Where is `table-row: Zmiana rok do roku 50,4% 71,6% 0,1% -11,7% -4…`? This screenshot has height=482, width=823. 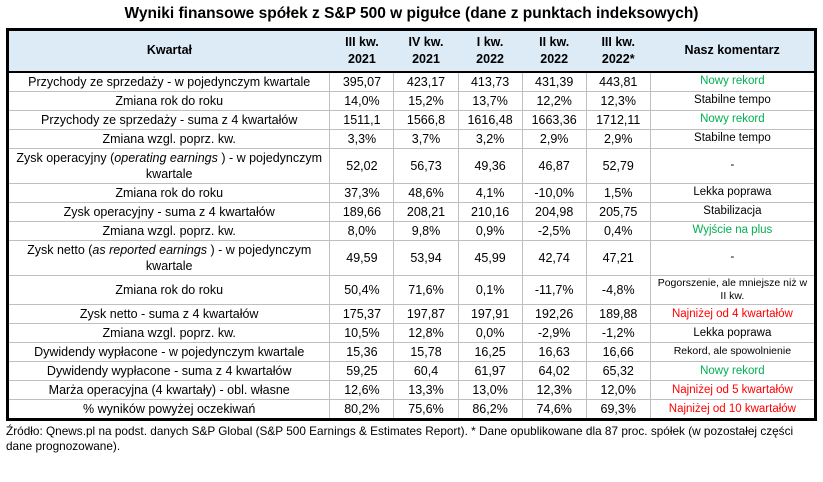 table-row: Zmiana rok do roku 50,4% 71,6% 0,1% -11,7% -4… is located at coordinates (411, 290).